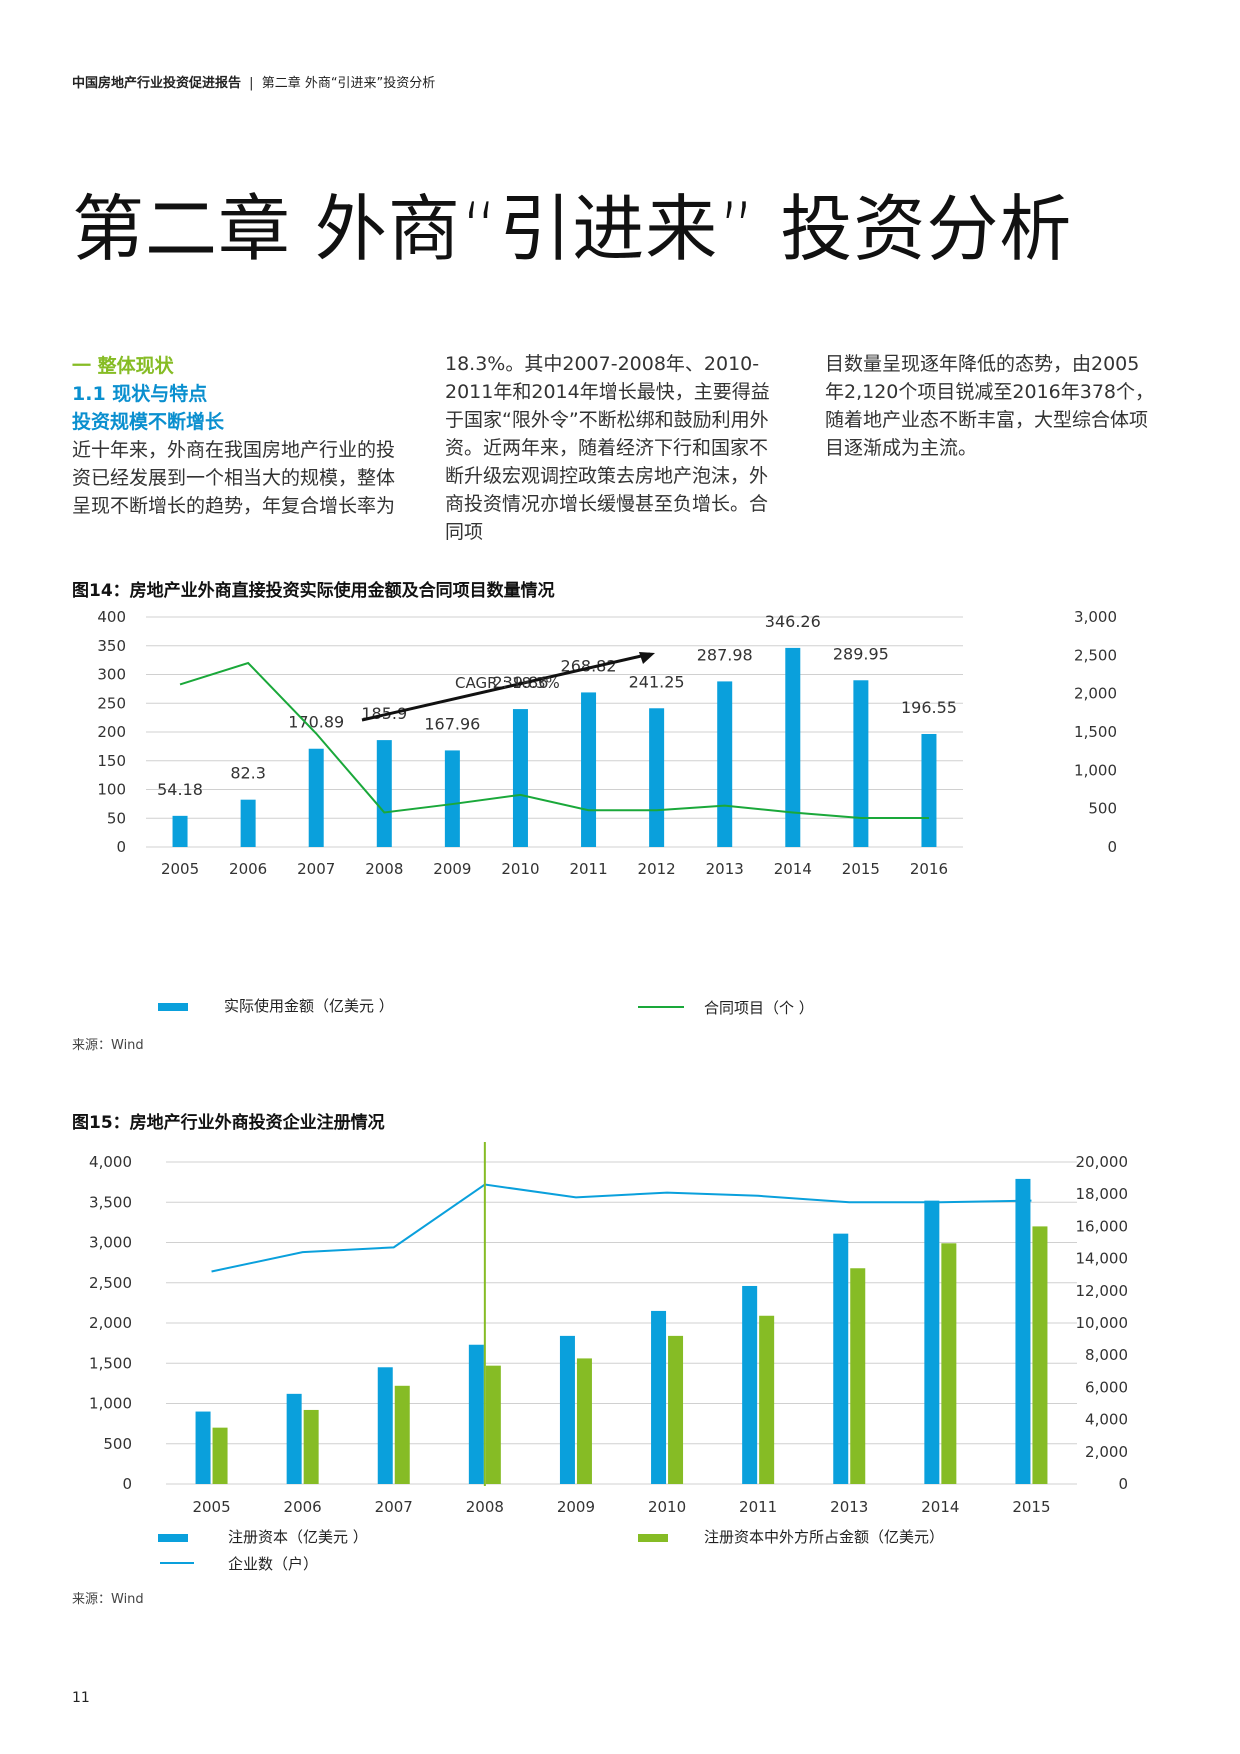  What do you see at coordinates (228, 1123) in the screenshot?
I see `fig15-title: 图15：房地产行业外商投资企业注册情况` at bounding box center [228, 1123].